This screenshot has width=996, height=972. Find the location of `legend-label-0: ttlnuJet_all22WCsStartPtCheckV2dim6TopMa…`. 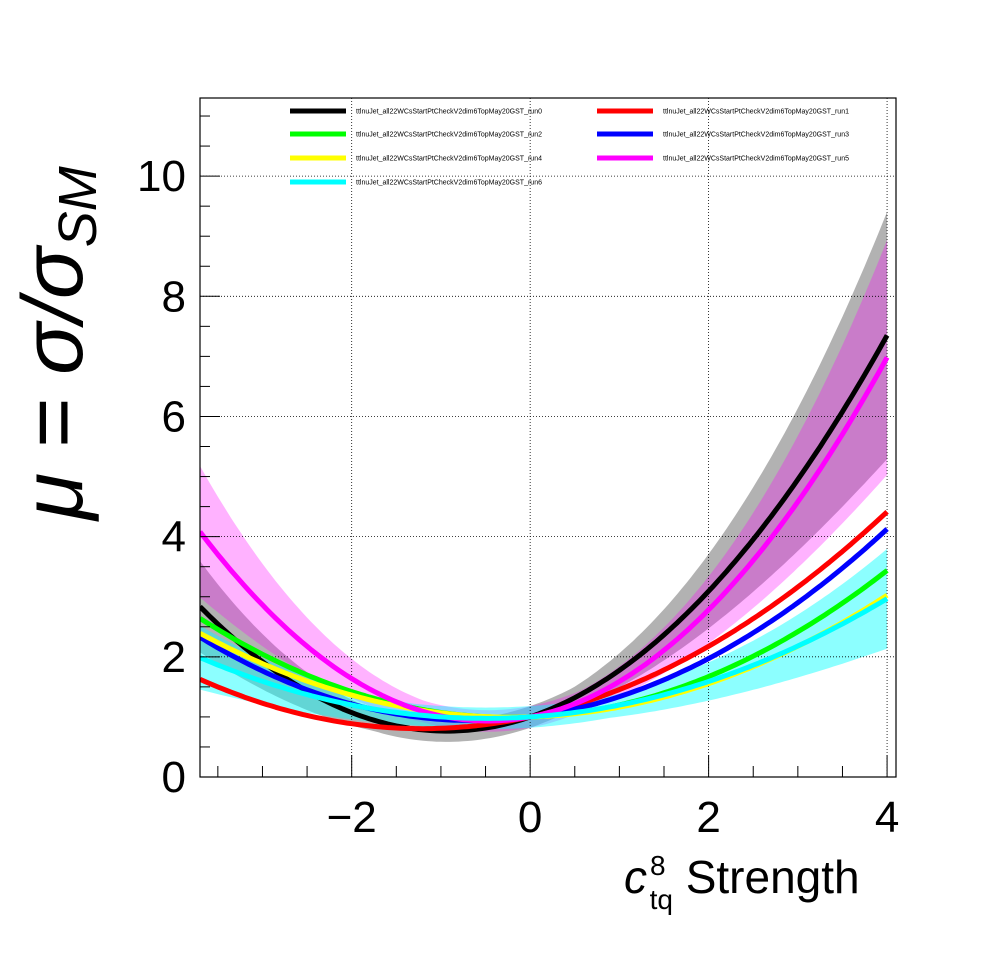

legend-label-0: ttlnuJet_all22WCsStartPtCheckV2dim6TopMa… is located at coordinates (449, 112).